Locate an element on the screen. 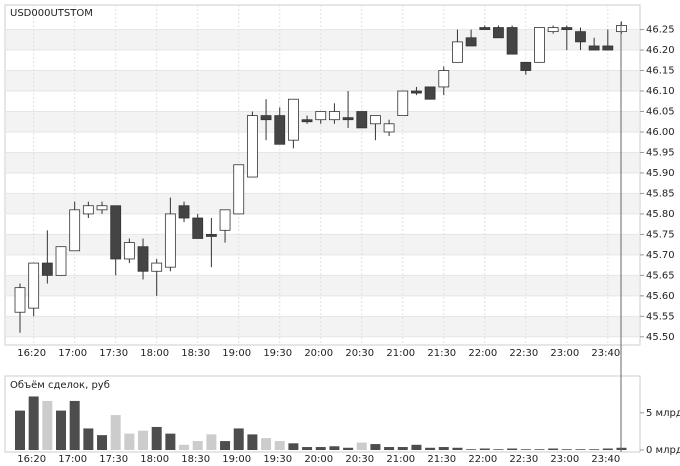  x-tick-label: 22:30 is located at coordinates (523, 353).